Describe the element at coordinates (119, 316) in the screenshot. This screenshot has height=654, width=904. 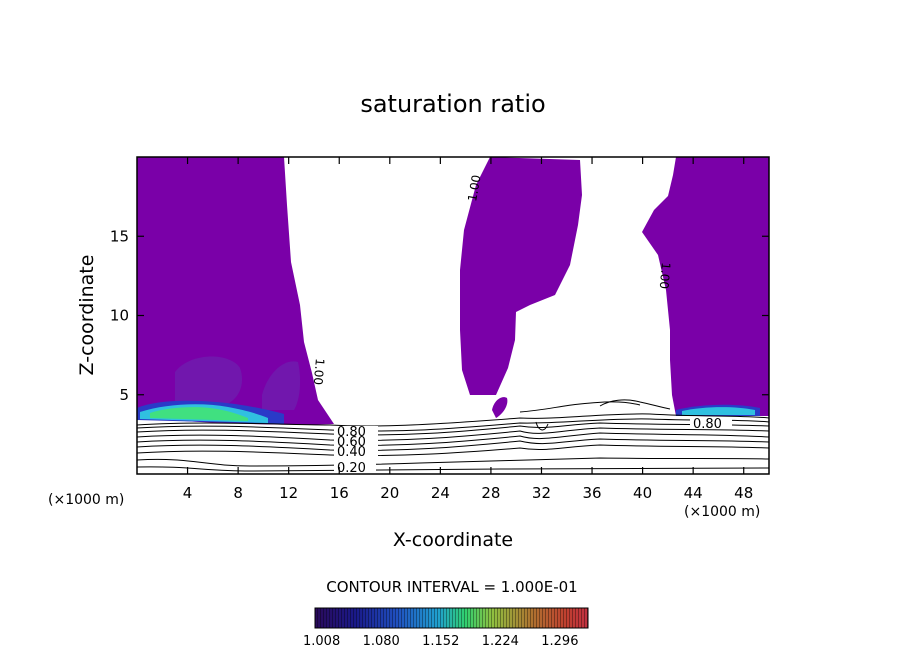
I see `y-tick-label: 10` at that location.